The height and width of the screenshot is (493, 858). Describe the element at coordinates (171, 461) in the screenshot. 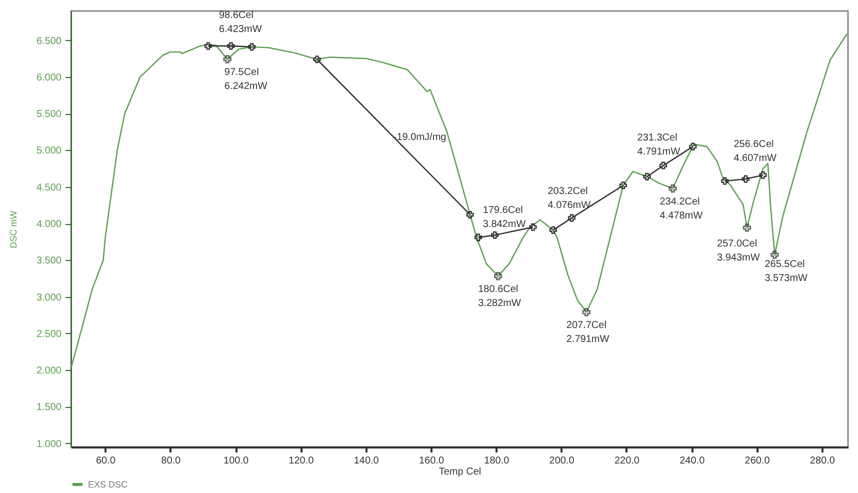

I see `x-tick-label: 80.0` at that location.